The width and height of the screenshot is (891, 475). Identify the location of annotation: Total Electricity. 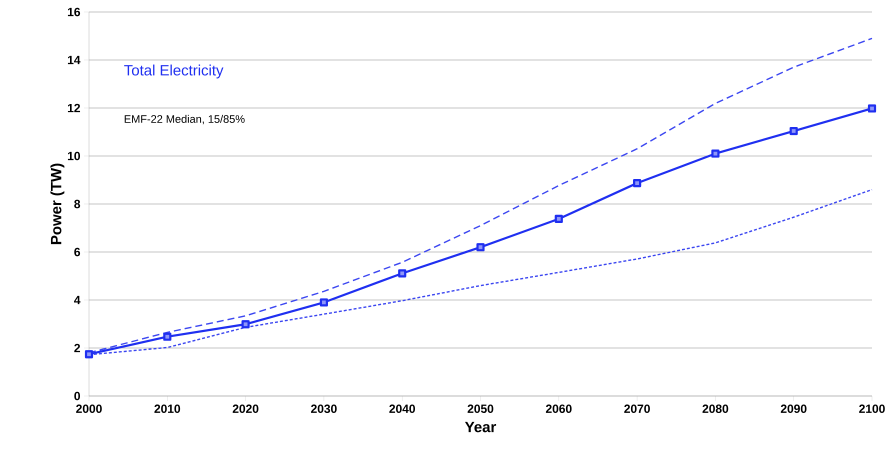
(174, 71).